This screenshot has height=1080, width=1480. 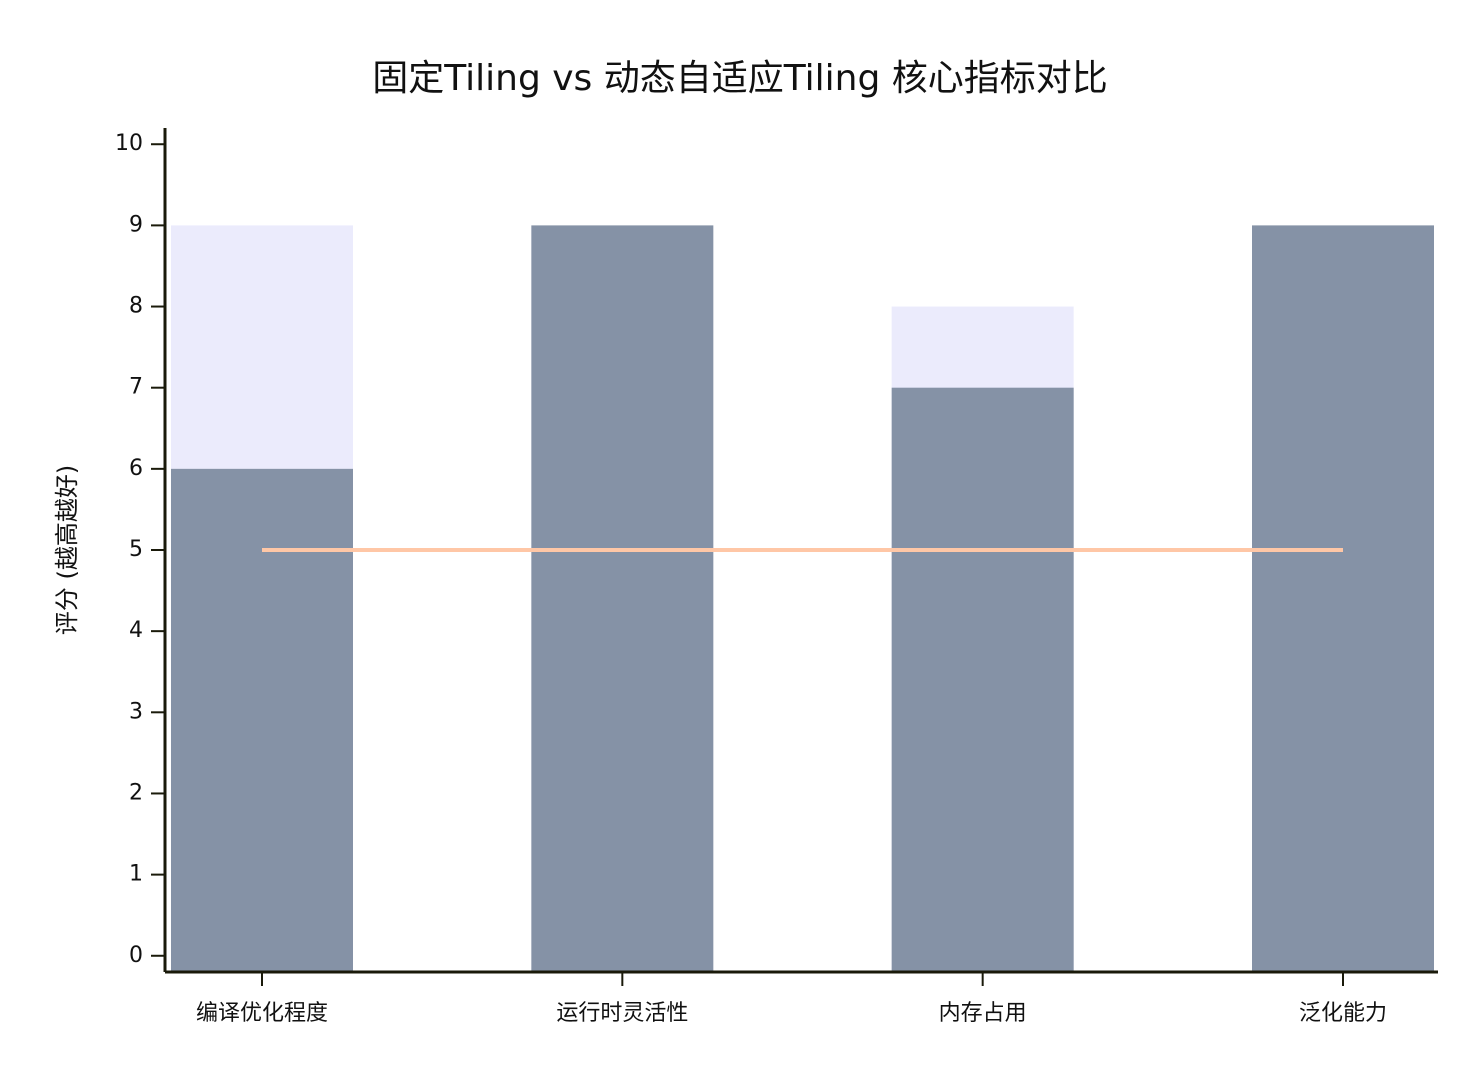 What do you see at coordinates (136, 549) in the screenshot?
I see `y-tick-label: 5` at bounding box center [136, 549].